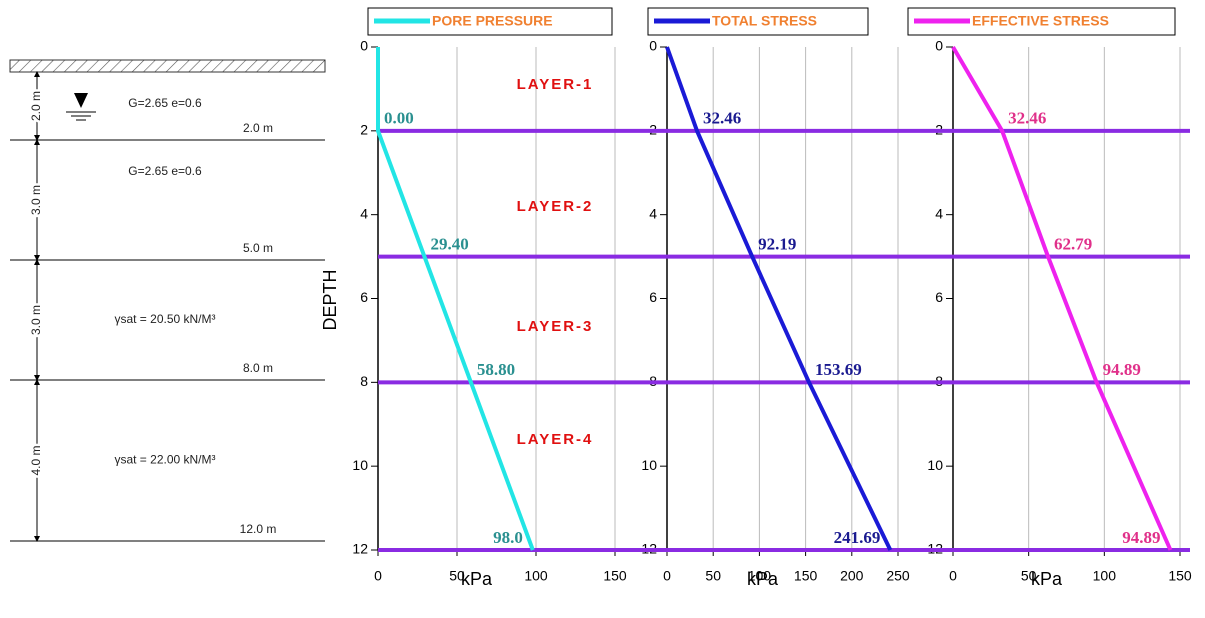  Describe the element at coordinates (167, 66) in the screenshot. I see `ground-surface` at that location.